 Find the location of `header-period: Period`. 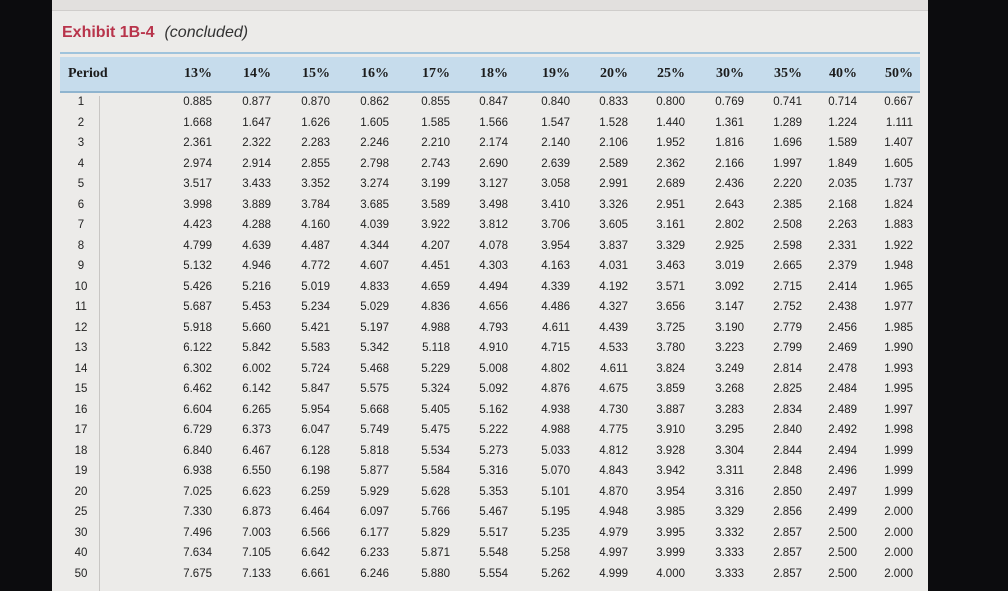

header-period: Period is located at coordinates (88, 73).